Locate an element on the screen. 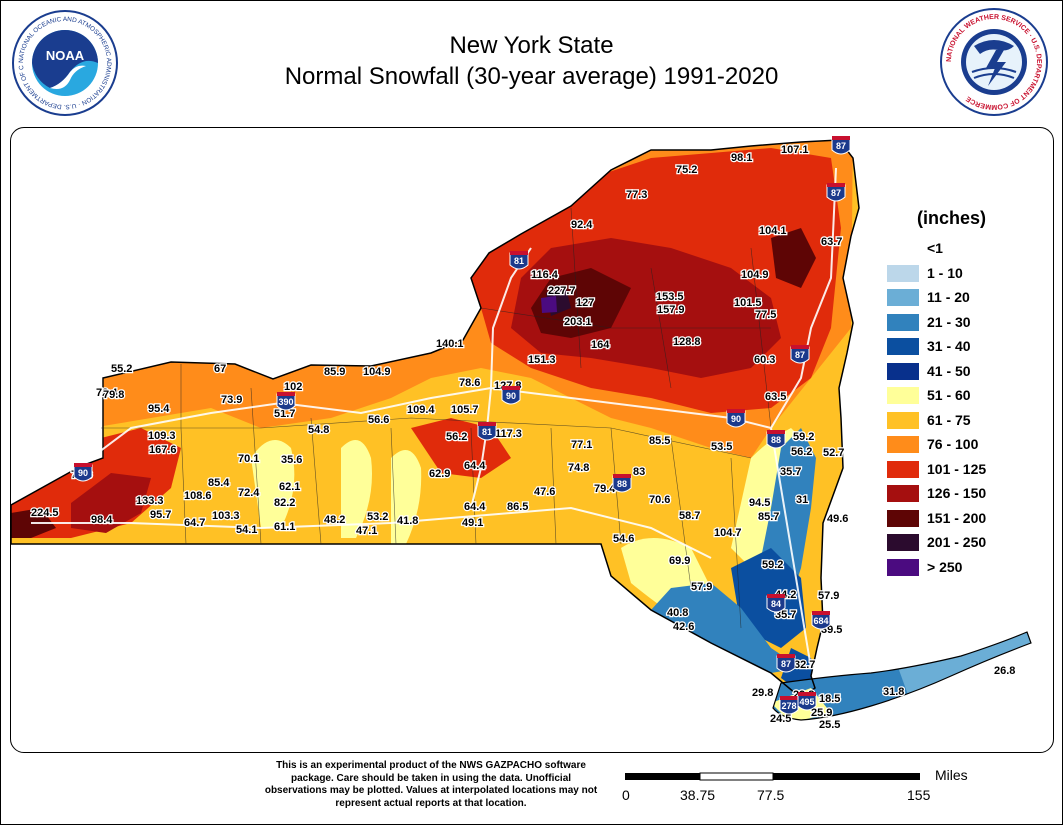 This screenshot has height=825, width=1063. station-value: 70.1 is located at coordinates (248, 459).